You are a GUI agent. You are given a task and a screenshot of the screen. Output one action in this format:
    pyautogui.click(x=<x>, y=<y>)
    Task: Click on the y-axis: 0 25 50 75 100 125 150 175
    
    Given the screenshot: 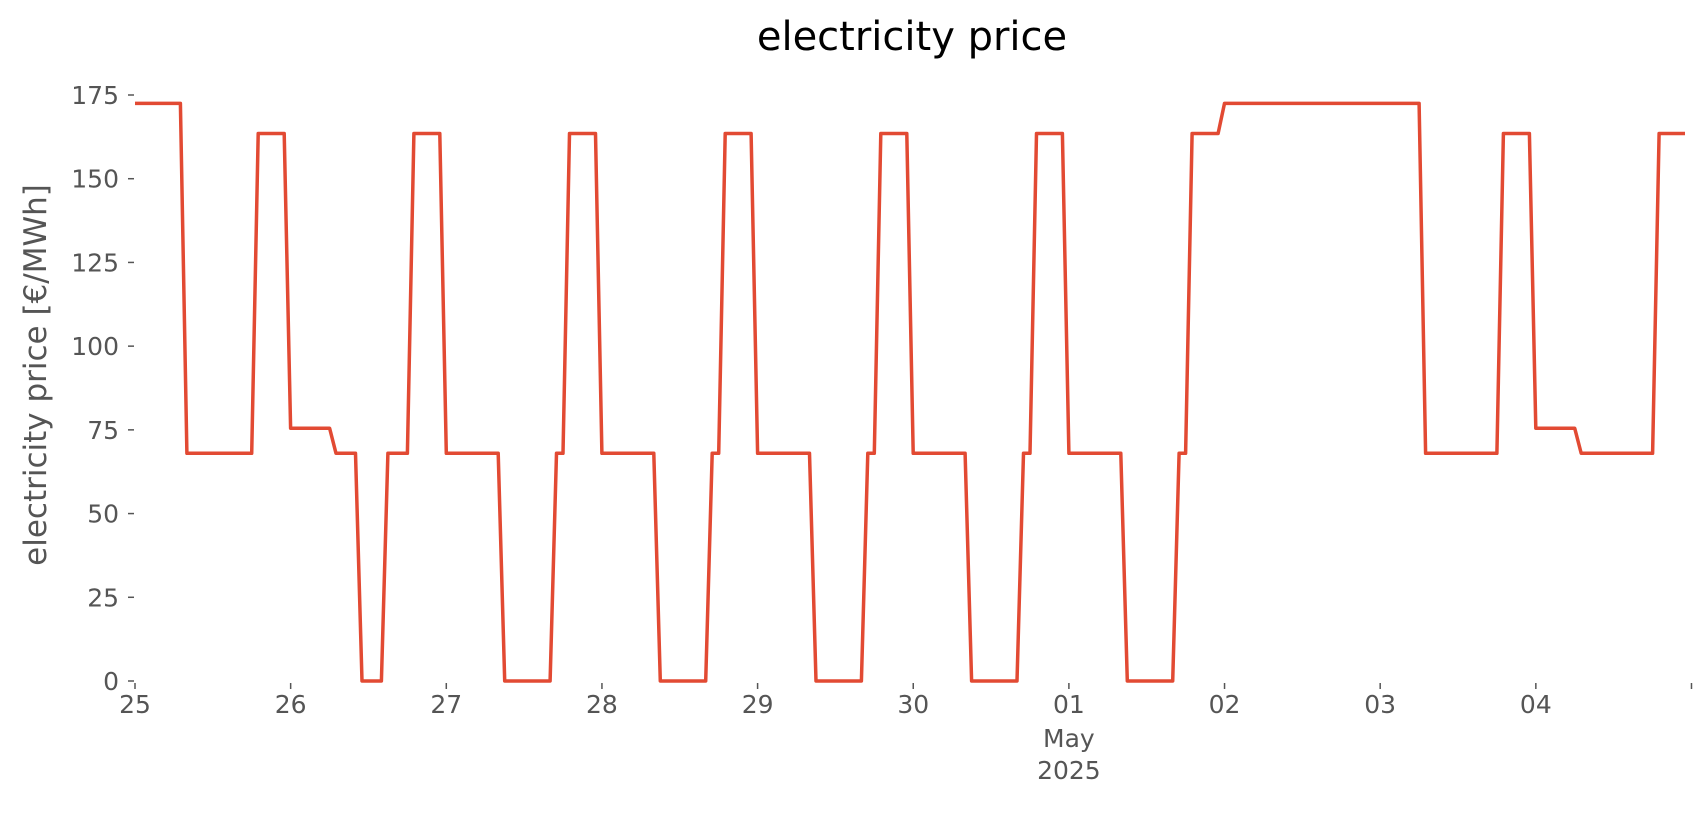 What is the action you would take?
    pyautogui.click(x=102, y=388)
    